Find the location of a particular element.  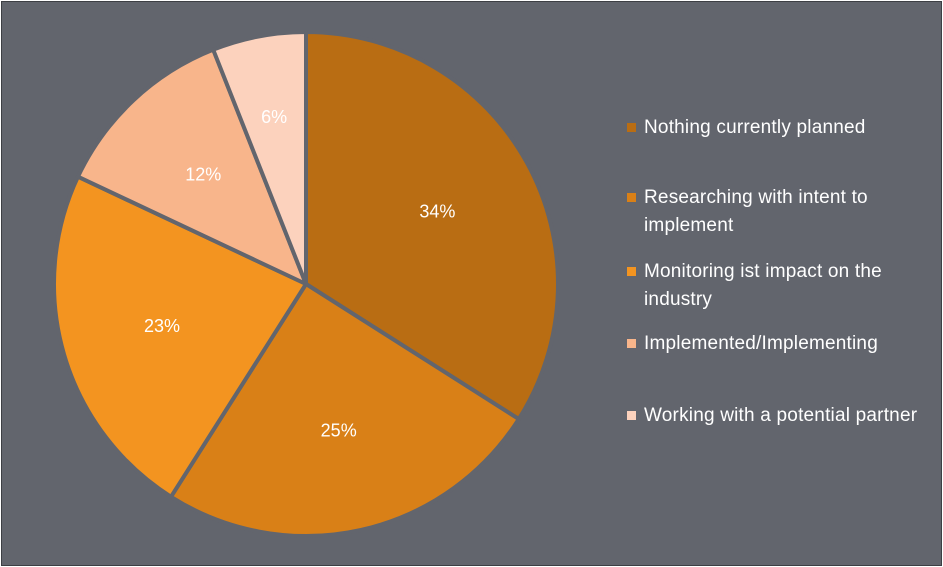

pie-slice-label-5: 6% is located at coordinates (274, 117).